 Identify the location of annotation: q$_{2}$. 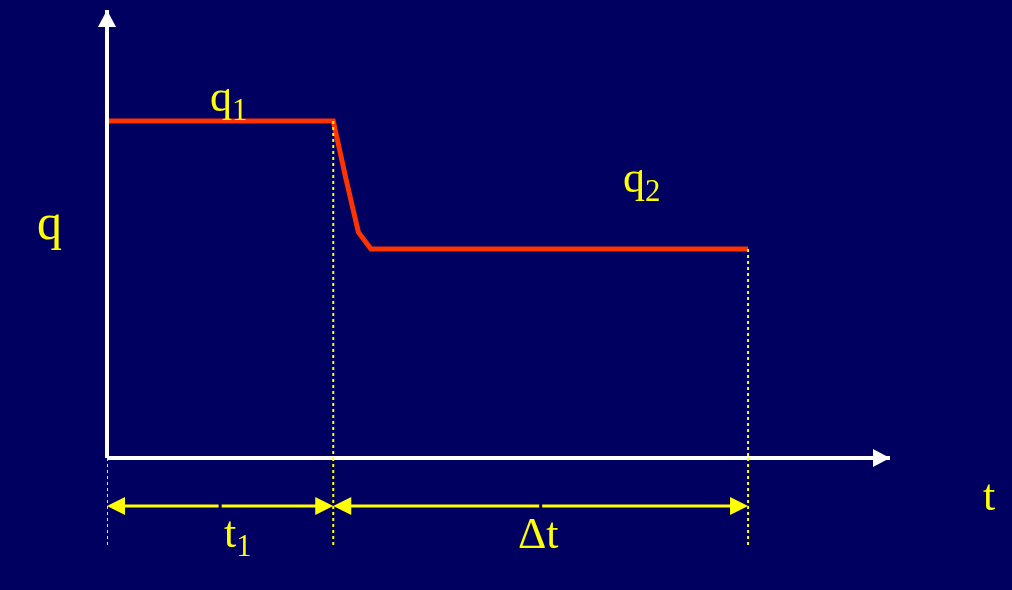
(642, 181).